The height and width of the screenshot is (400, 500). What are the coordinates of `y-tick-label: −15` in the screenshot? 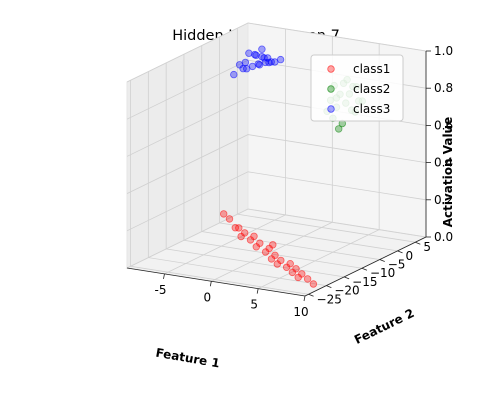 It's located at (364, 282).